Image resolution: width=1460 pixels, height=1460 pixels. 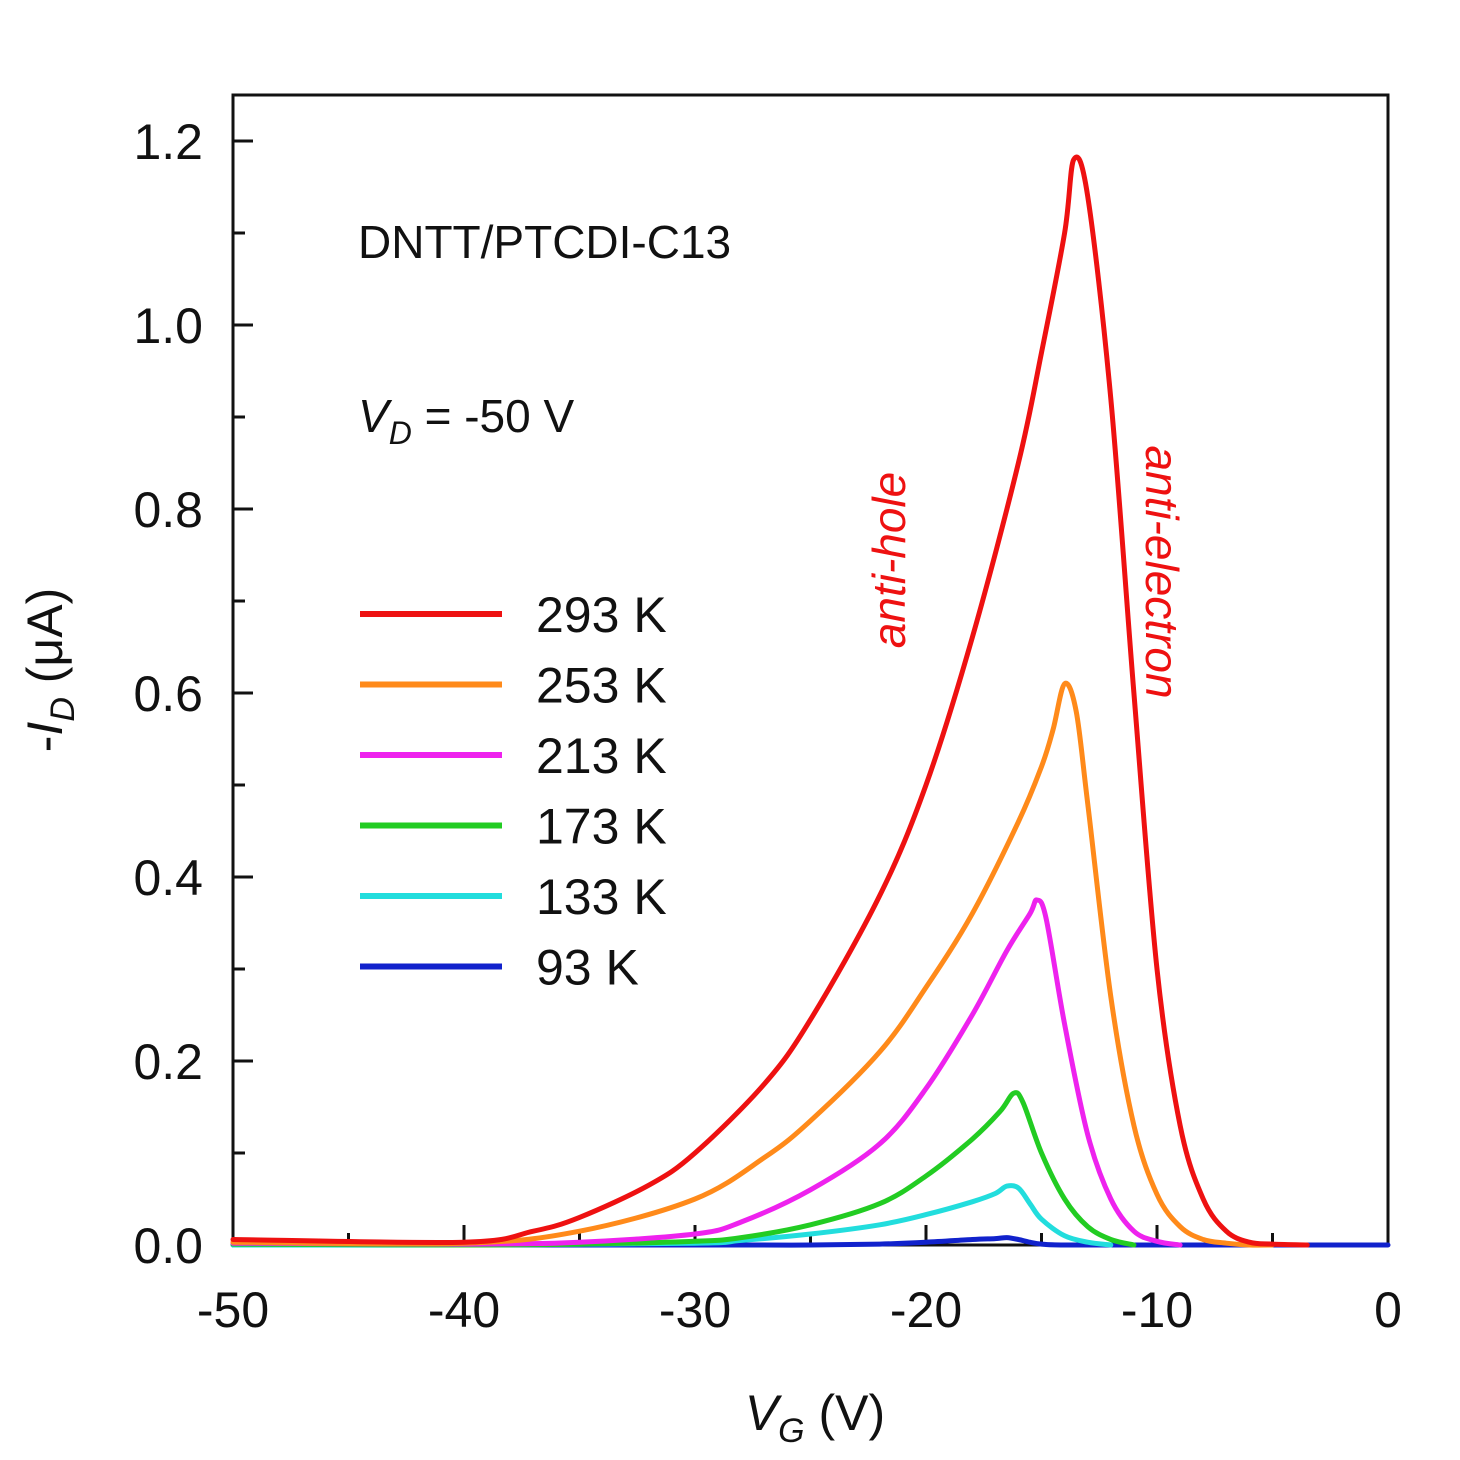 What do you see at coordinates (513, 791) in the screenshot?
I see `legend: 293 K 253 K 213 K 173 K 133 K 93 K` at bounding box center [513, 791].